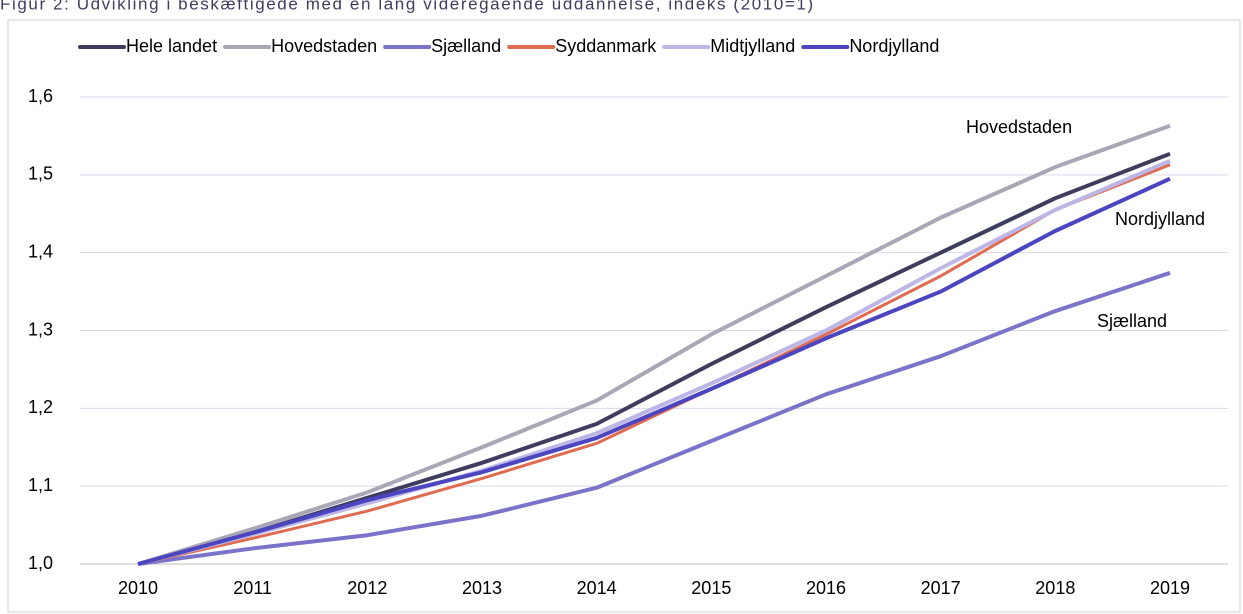 Image resolution: width=1243 pixels, height=614 pixels. What do you see at coordinates (1132, 321) in the screenshot?
I see `annotation: Sjælland` at bounding box center [1132, 321].